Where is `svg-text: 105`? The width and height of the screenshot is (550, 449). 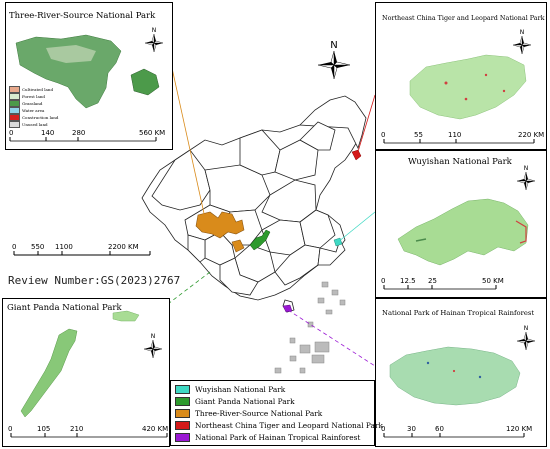 svg-text: 105 is located at coordinates (43, 429).